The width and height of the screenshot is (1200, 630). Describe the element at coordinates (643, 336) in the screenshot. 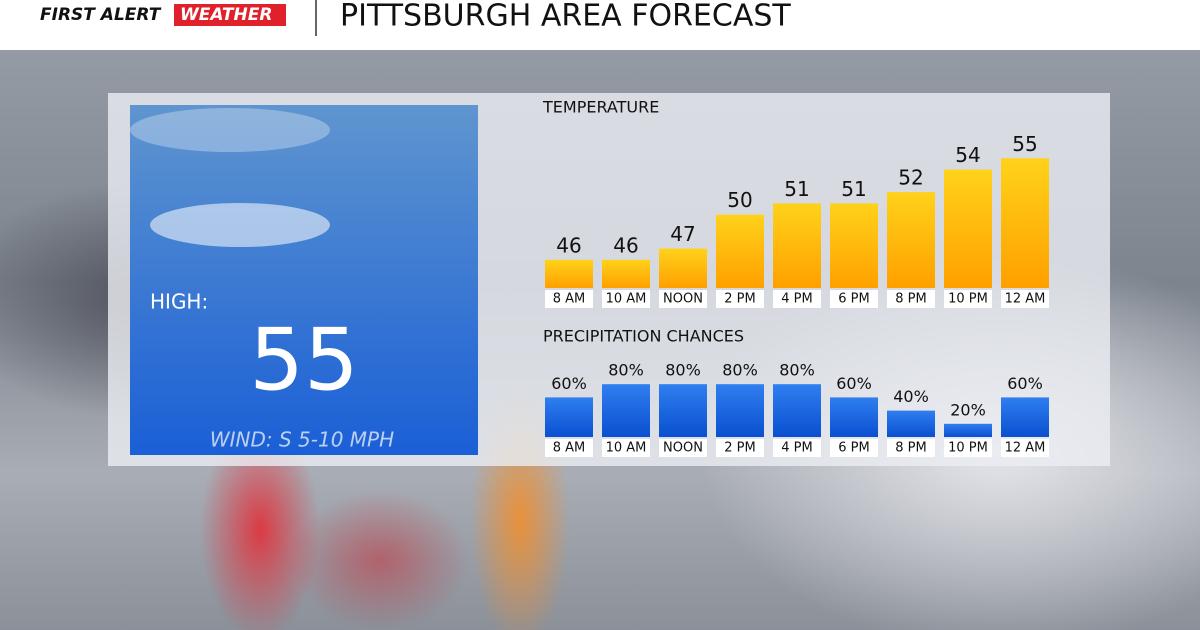

I see `chart-title: PRECIPITATION CHANCES` at that location.